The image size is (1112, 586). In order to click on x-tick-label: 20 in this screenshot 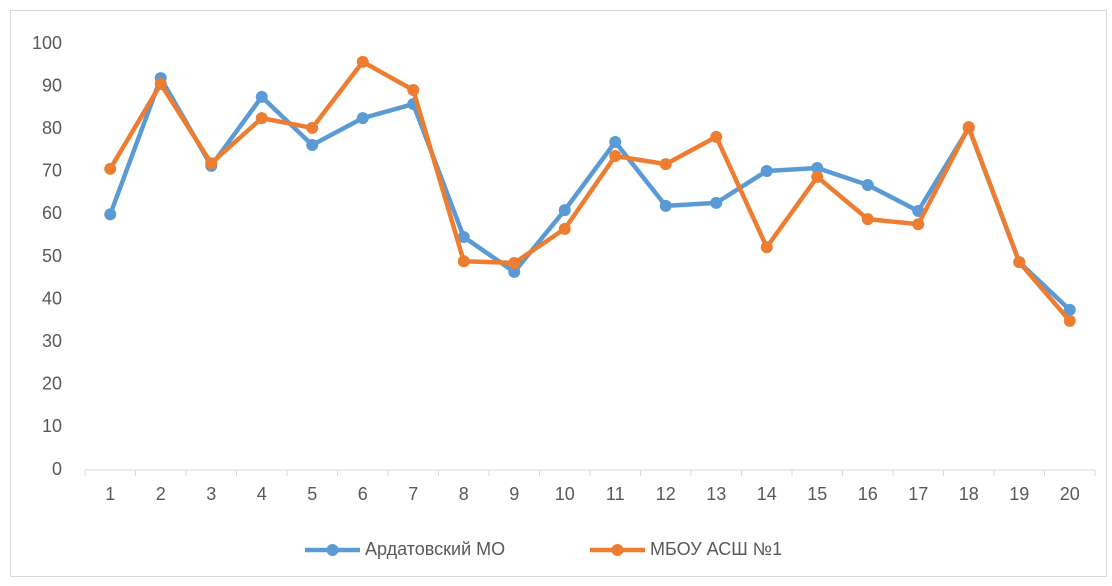, I will do `click(1070, 494)`.